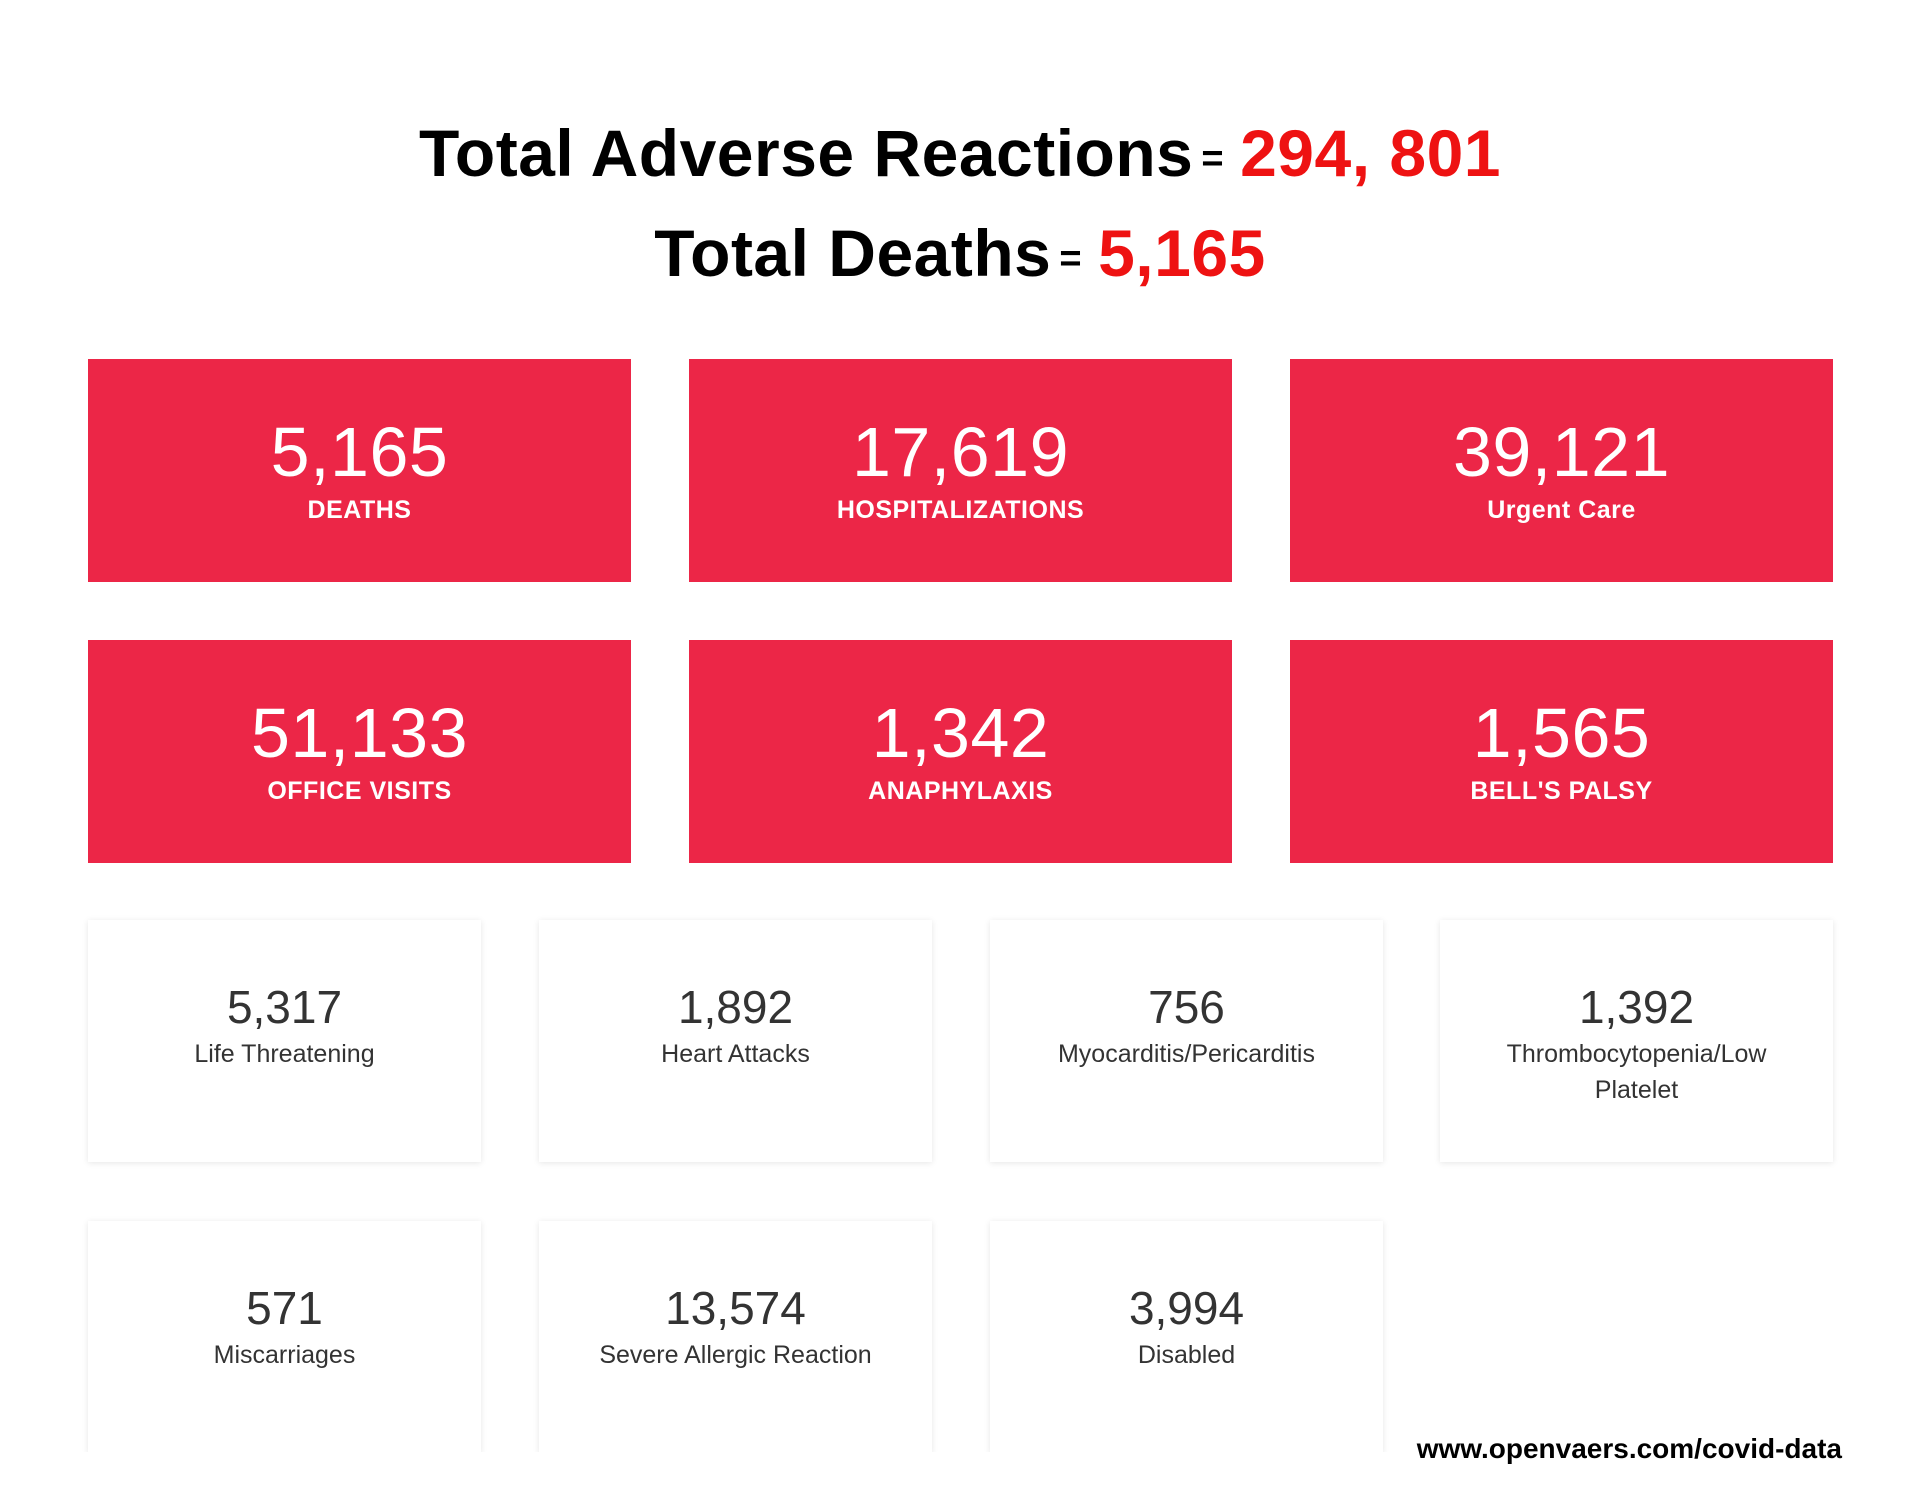  I want to click on stat-card-hospitalizations: 17,619 HOSPITALIZATIONS, so click(960, 470).